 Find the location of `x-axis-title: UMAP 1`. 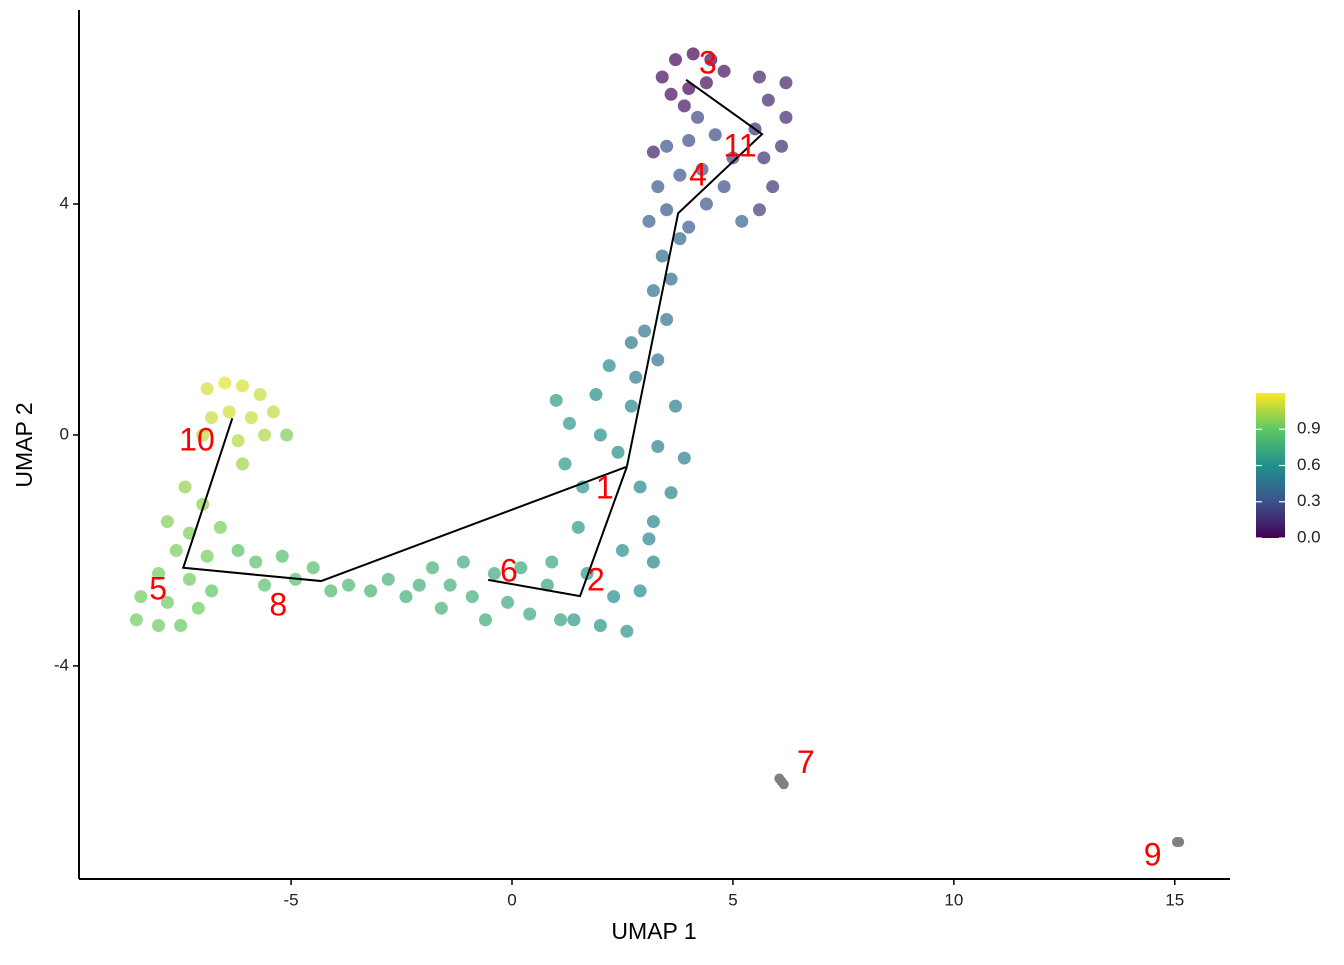

x-axis-title: UMAP 1 is located at coordinates (653, 931).